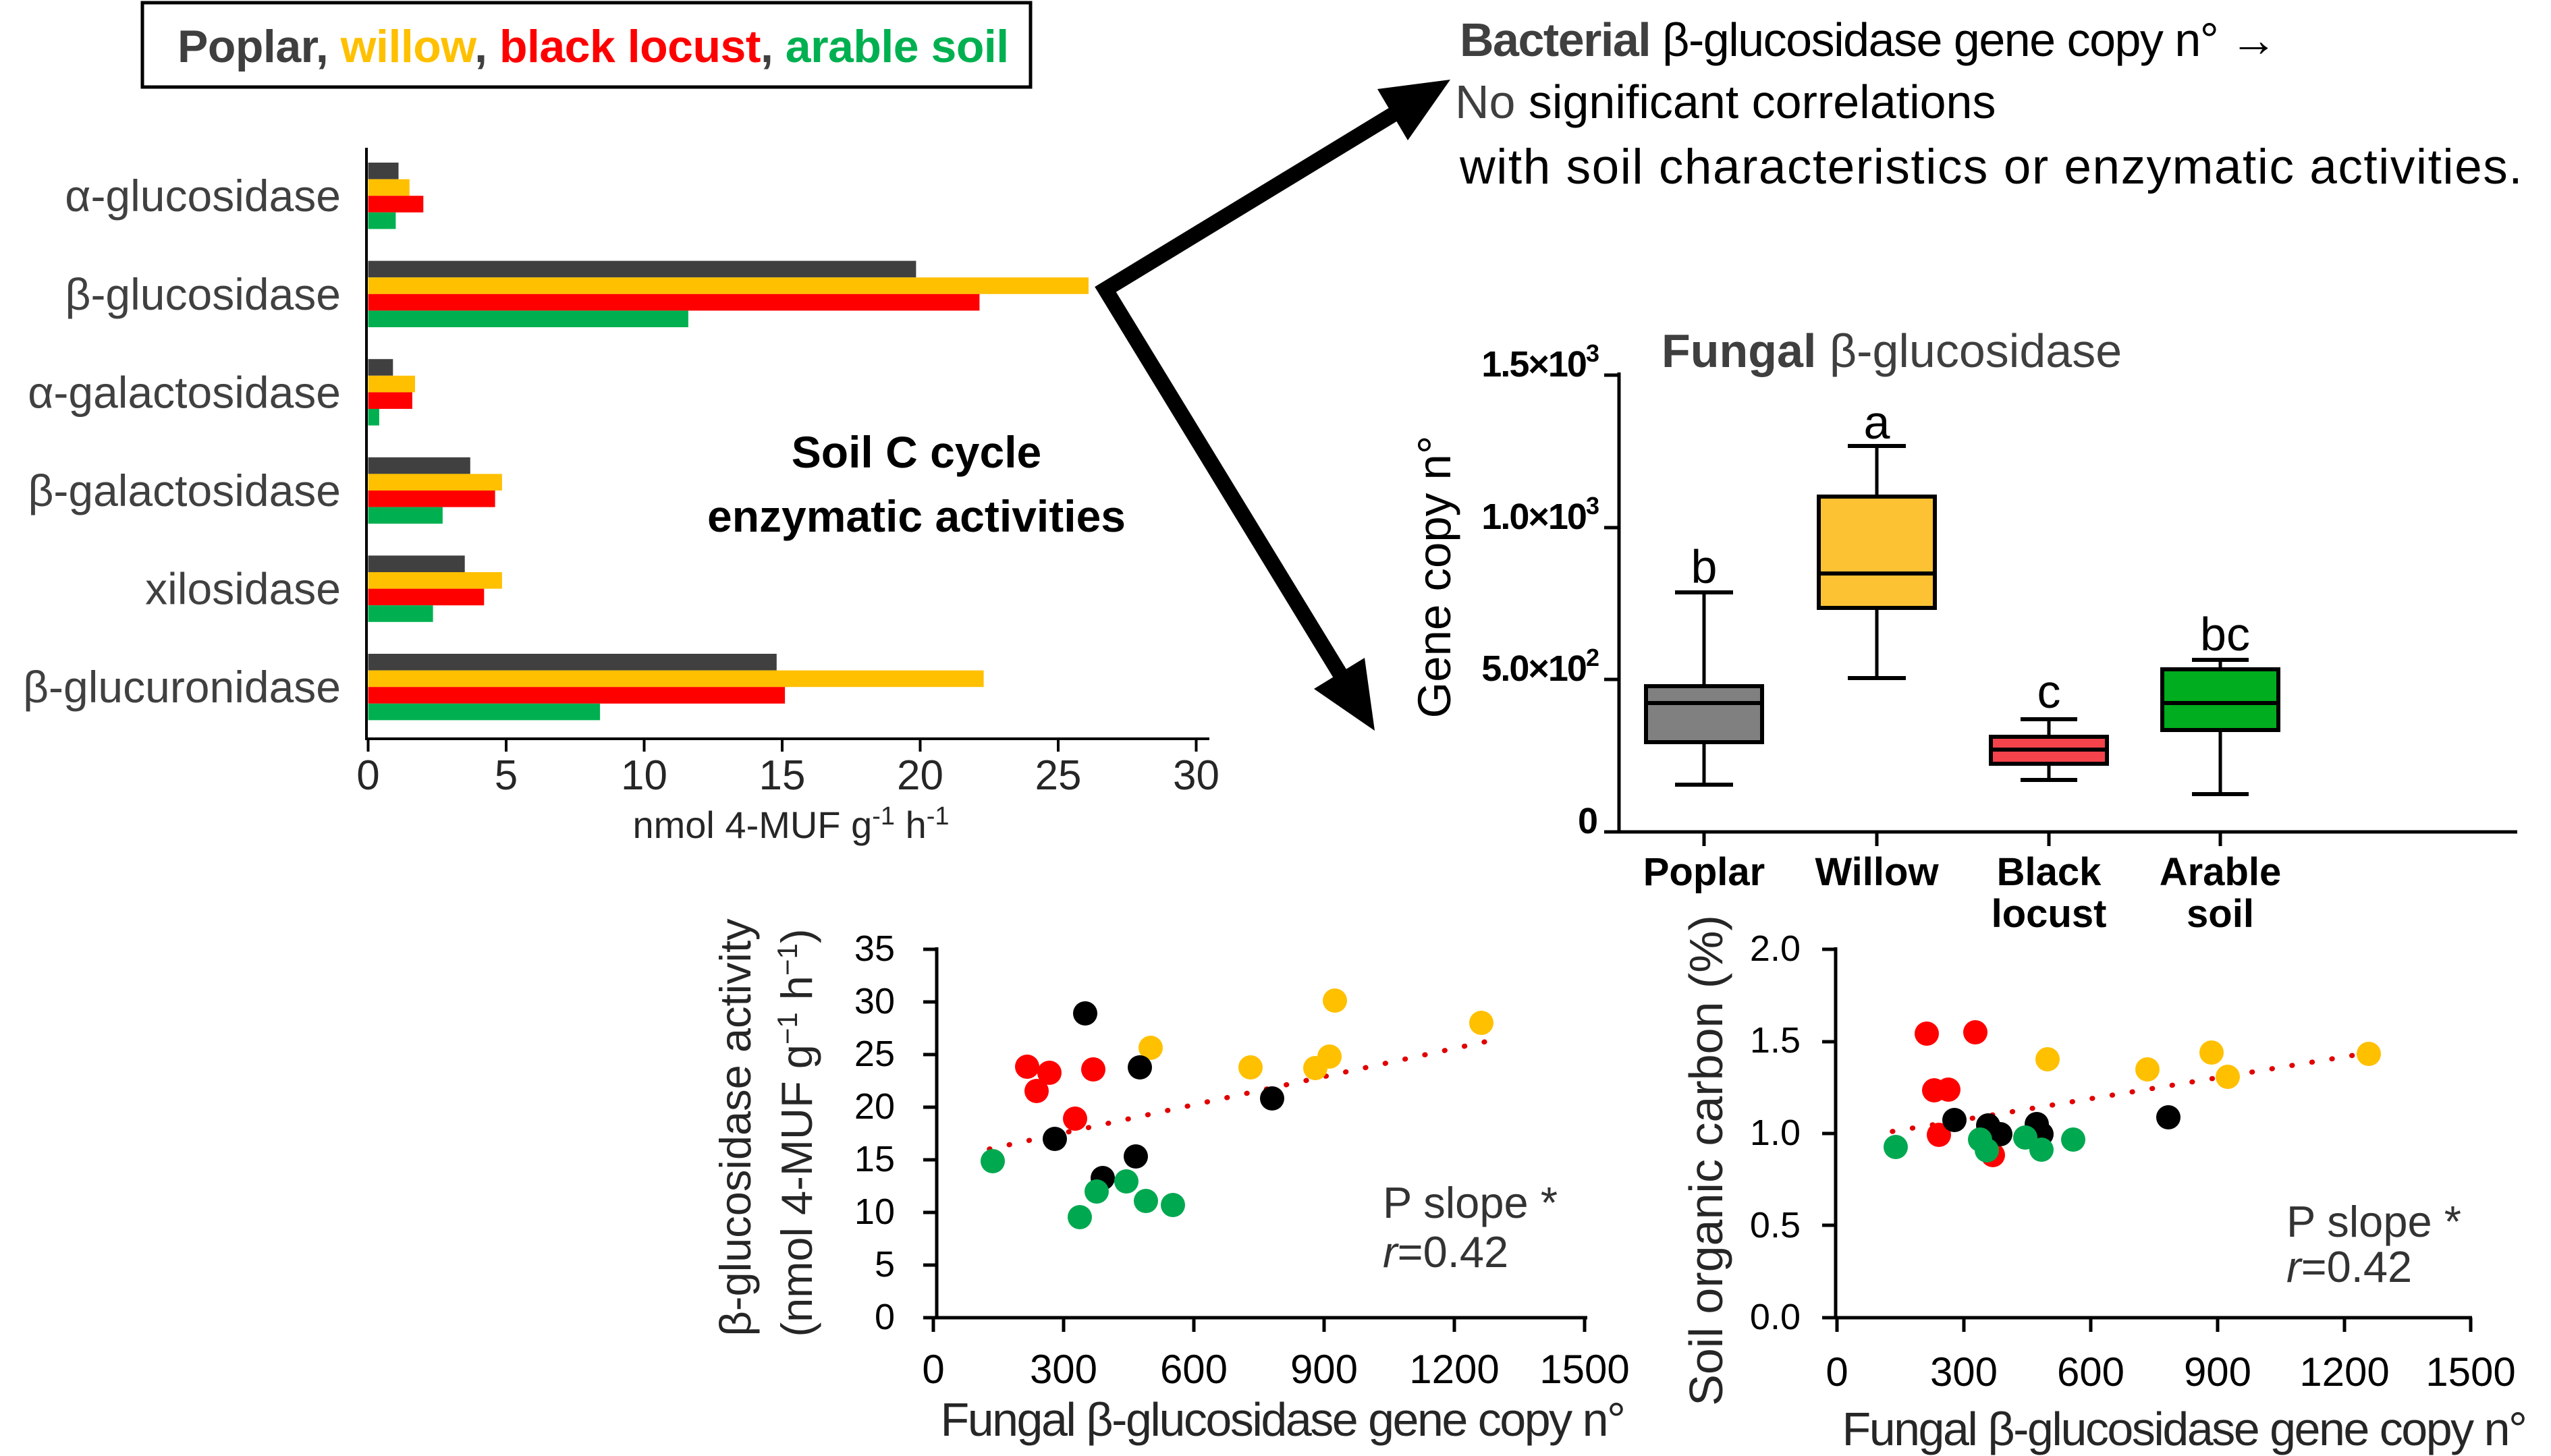 This screenshot has height=1456, width=2551. Describe the element at coordinates (1540, 666) in the screenshot. I see `svg-text: 5.0×10²` at that location.